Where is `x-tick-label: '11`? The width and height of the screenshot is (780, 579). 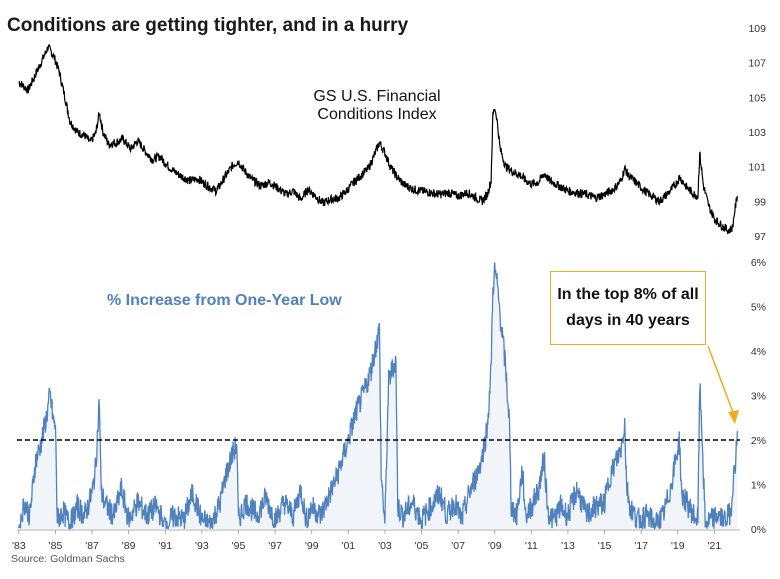
x-tick-label: '11 is located at coordinates (531, 546).